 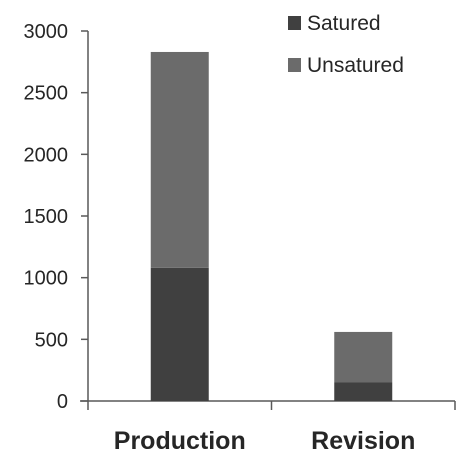 What do you see at coordinates (46, 32) in the screenshot?
I see `y-tick-label: 3000` at bounding box center [46, 32].